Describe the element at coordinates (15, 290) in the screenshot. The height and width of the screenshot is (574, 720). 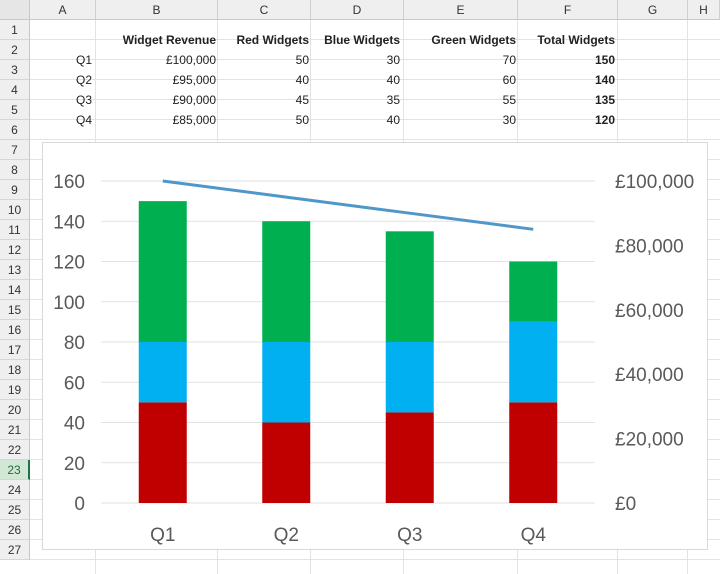
I see `row-header-14: 14` at that location.